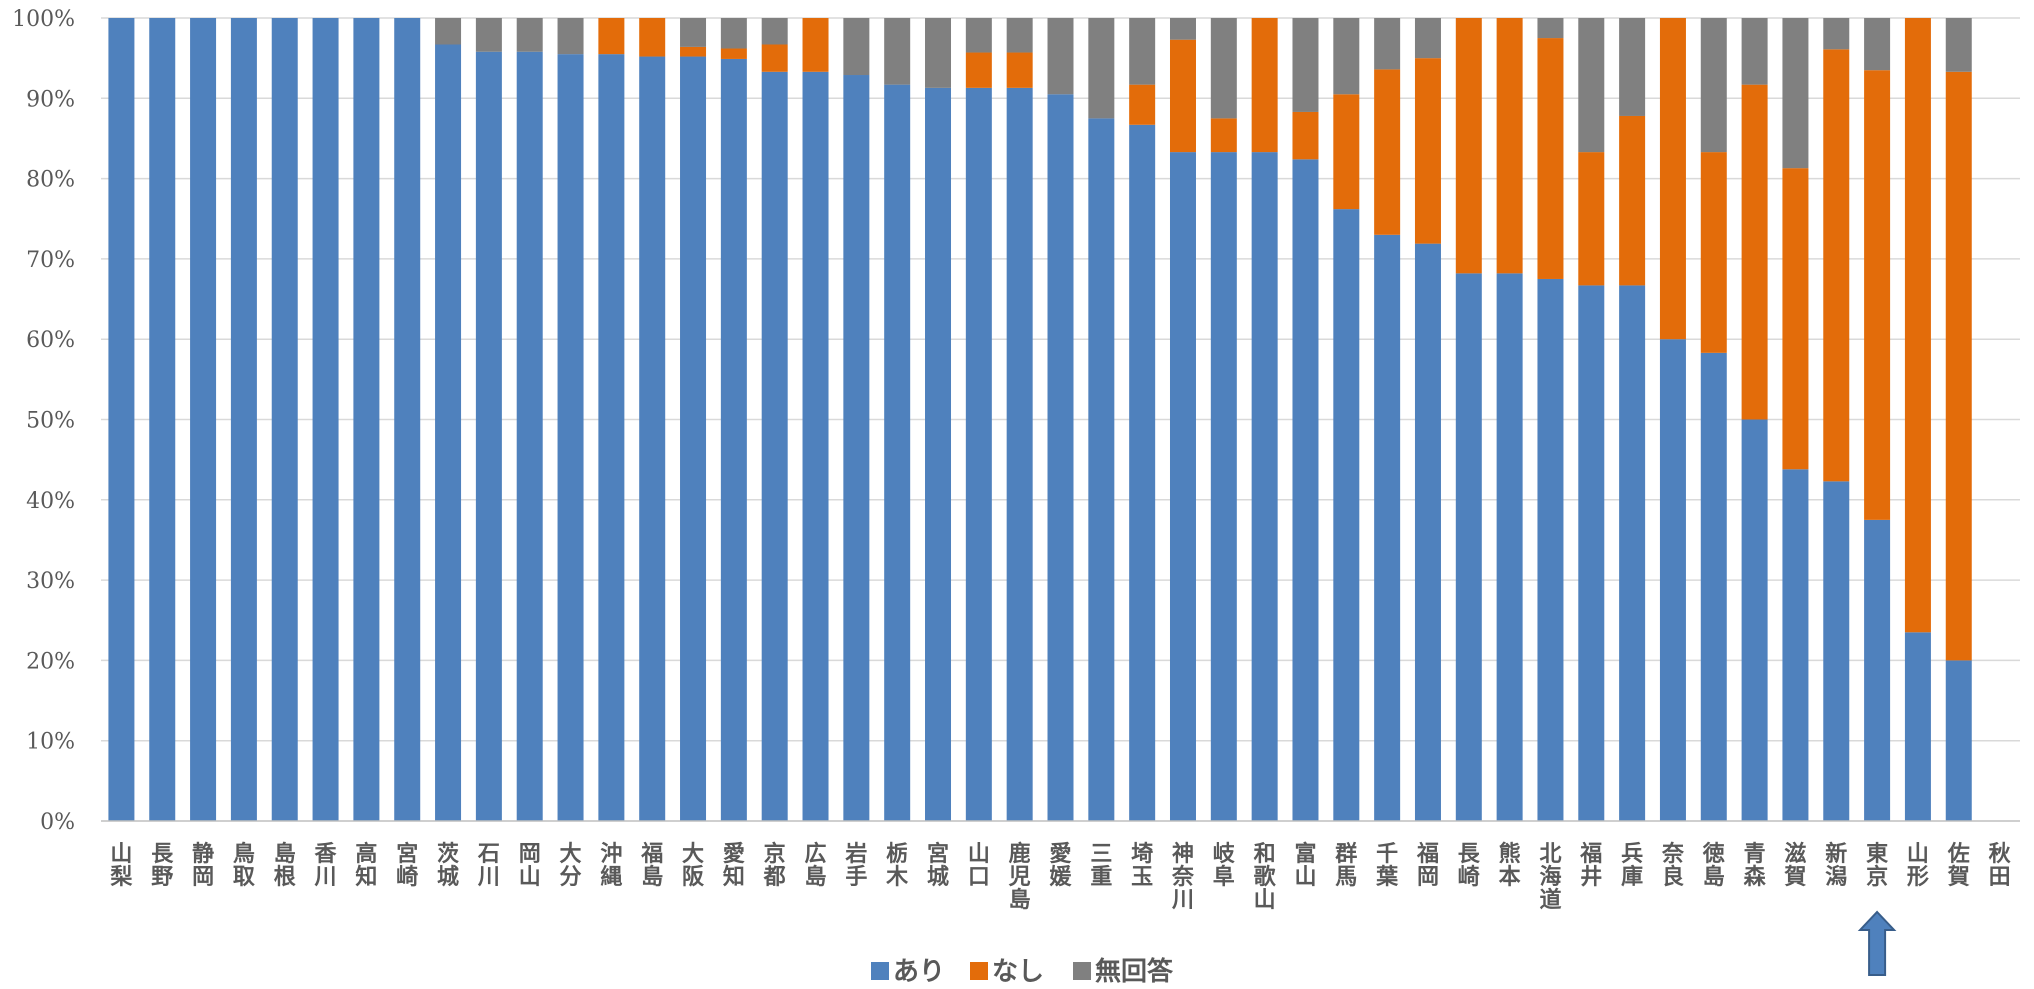 This screenshot has width=2034, height=989. What do you see at coordinates (1060, 865) in the screenshot?
I see `x-category-label: 愛媛` at bounding box center [1060, 865].